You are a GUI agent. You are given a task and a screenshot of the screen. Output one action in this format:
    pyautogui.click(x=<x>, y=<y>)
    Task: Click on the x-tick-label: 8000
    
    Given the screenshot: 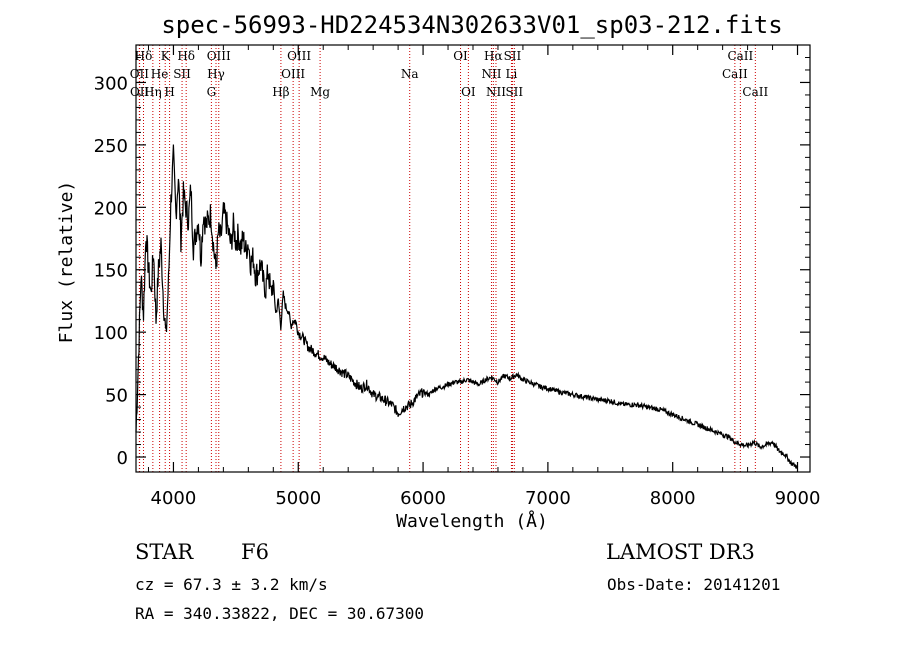 What is the action you would take?
    pyautogui.click(x=673, y=498)
    